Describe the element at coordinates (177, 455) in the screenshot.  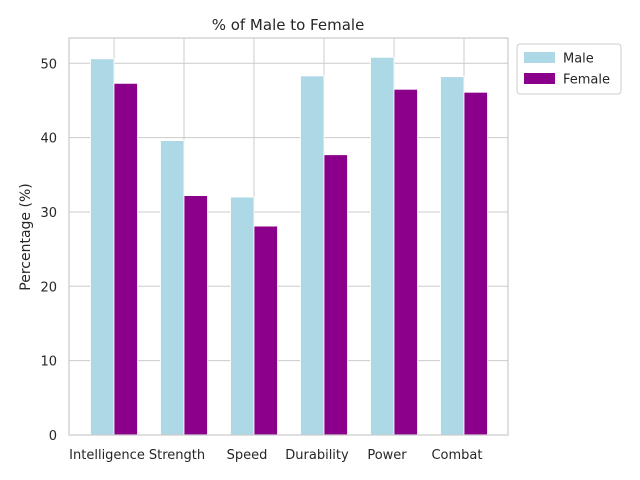
I see `x-tick-label: Strength` at that location.